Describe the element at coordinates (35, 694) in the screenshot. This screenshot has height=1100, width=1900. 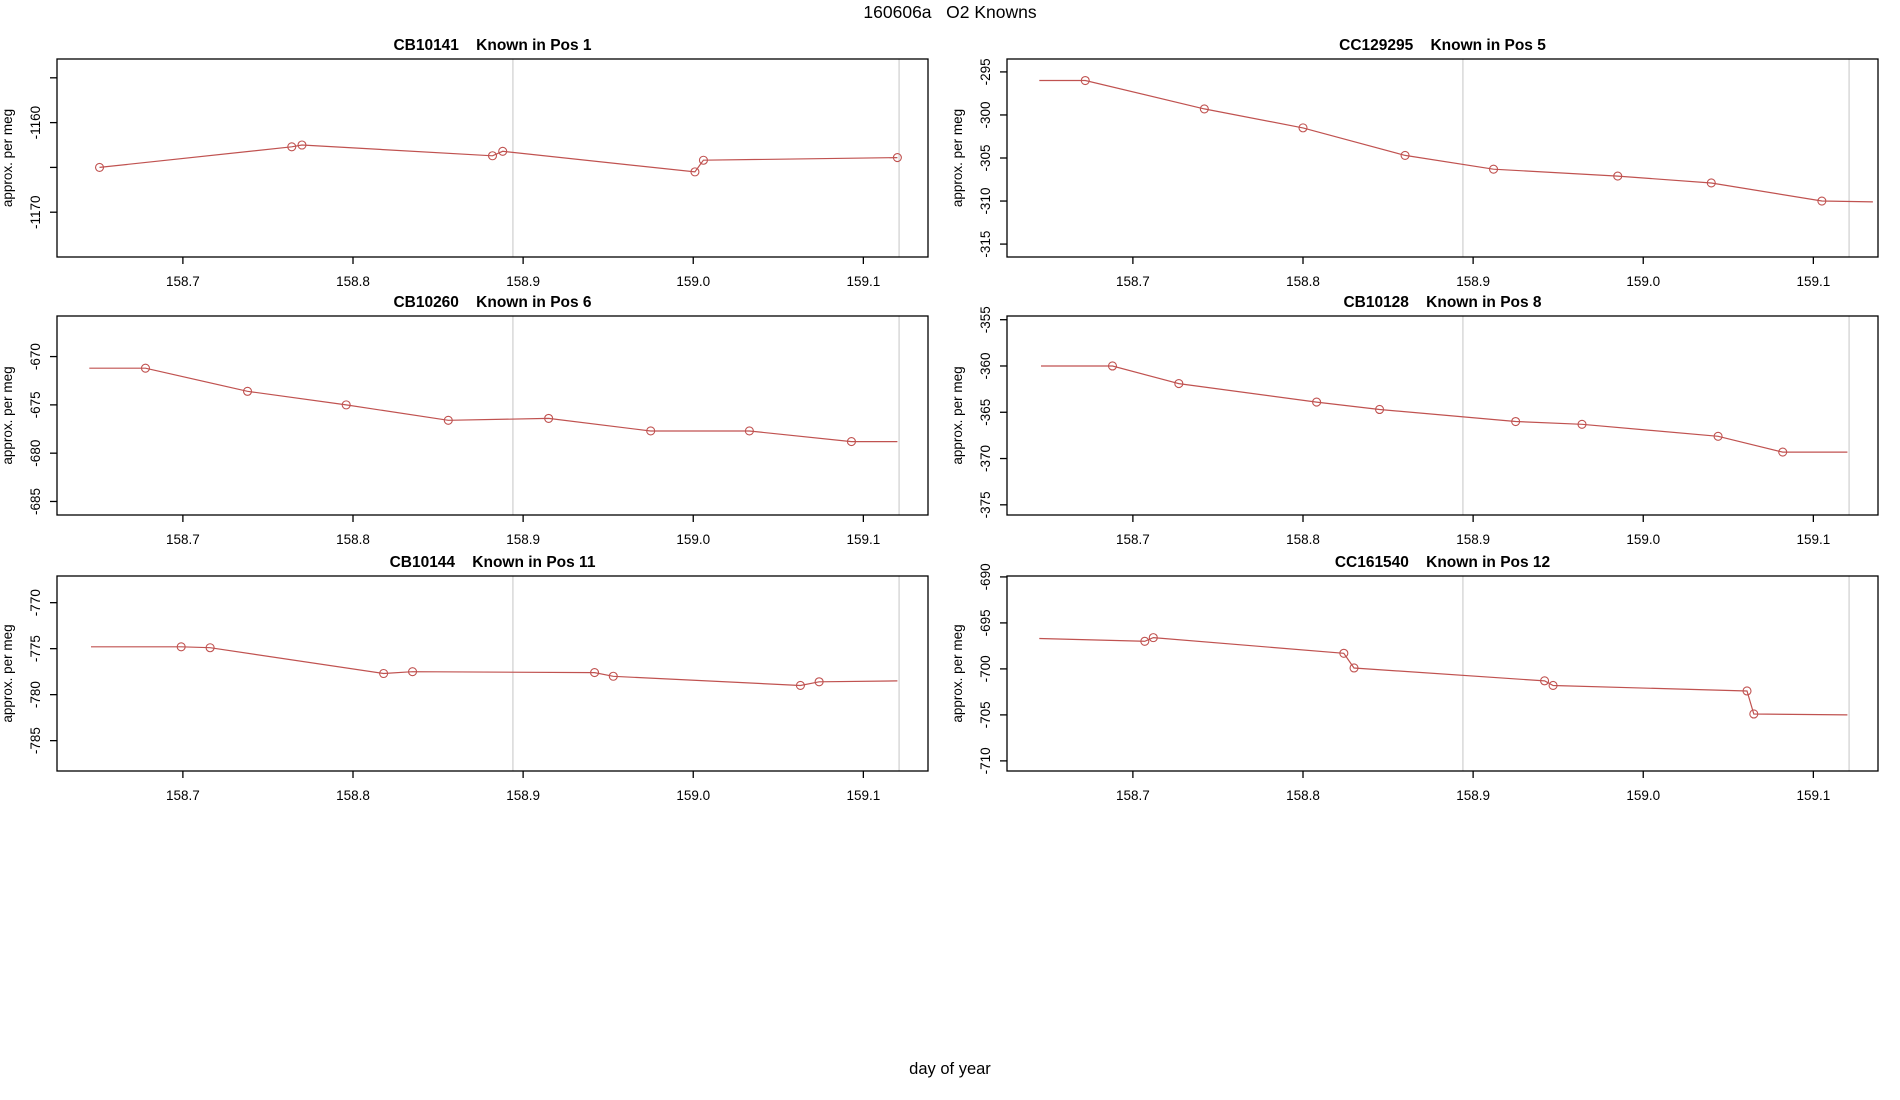
I see `y-tick-label: -780` at that location.